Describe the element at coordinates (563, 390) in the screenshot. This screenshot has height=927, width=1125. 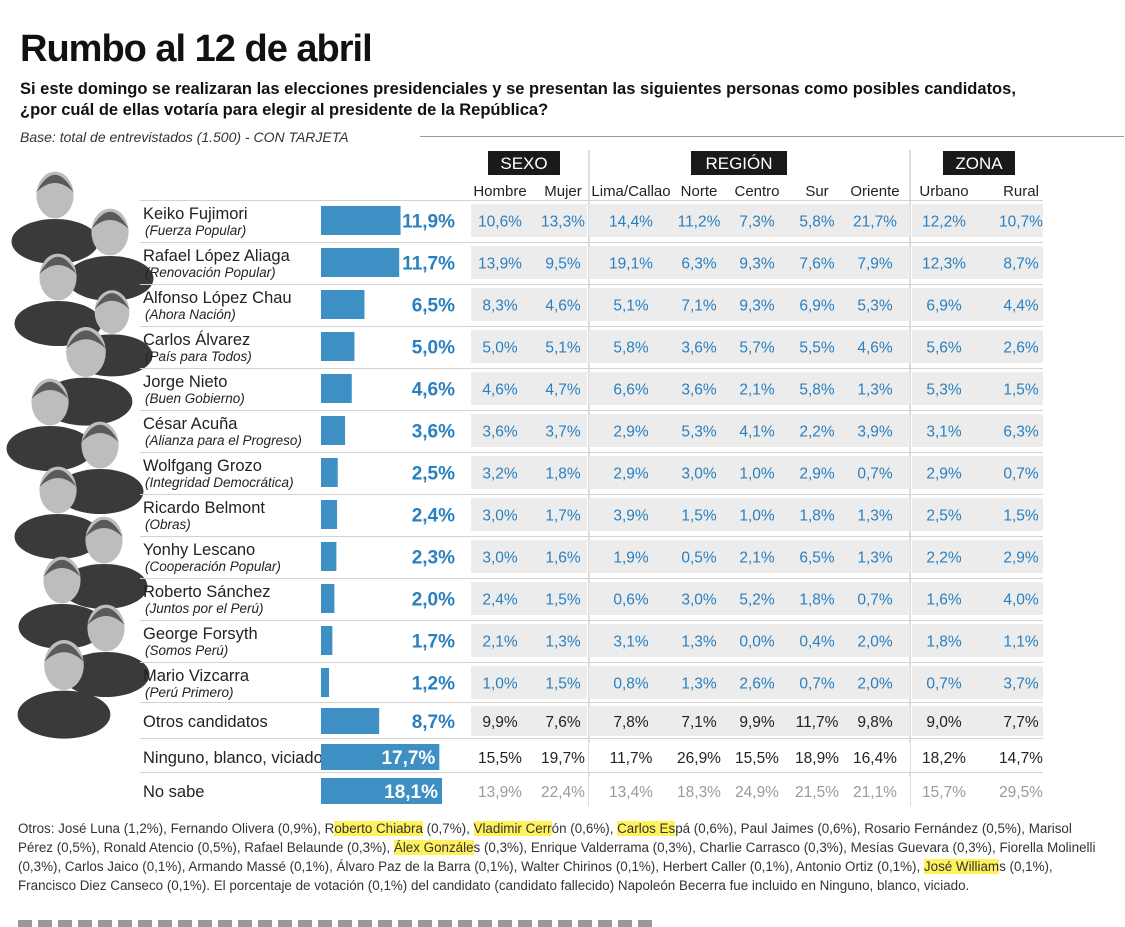
I see `cell-value: 4,7%` at that location.